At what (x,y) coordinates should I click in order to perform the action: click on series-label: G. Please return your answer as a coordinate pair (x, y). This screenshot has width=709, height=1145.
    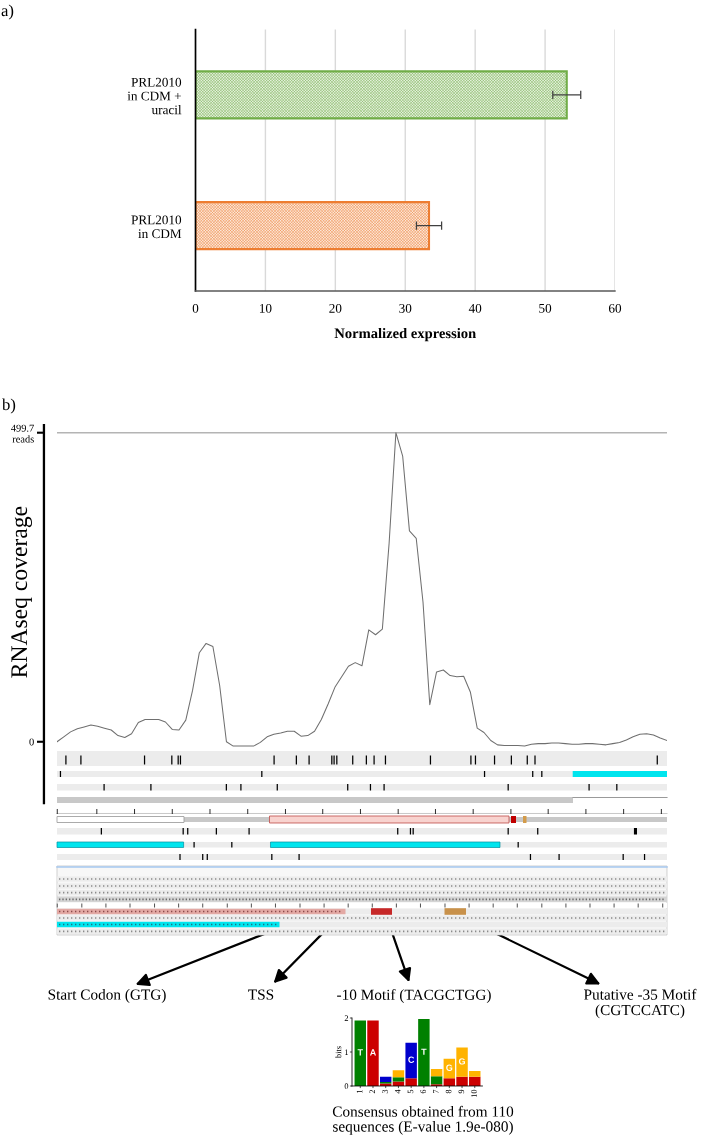
    Looking at the image, I should click on (449, 1067).